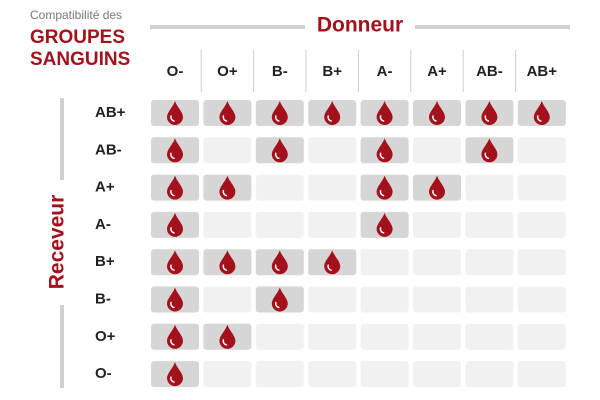 This screenshot has height=400, width=600. I want to click on donor-group: A+, so click(437, 71).